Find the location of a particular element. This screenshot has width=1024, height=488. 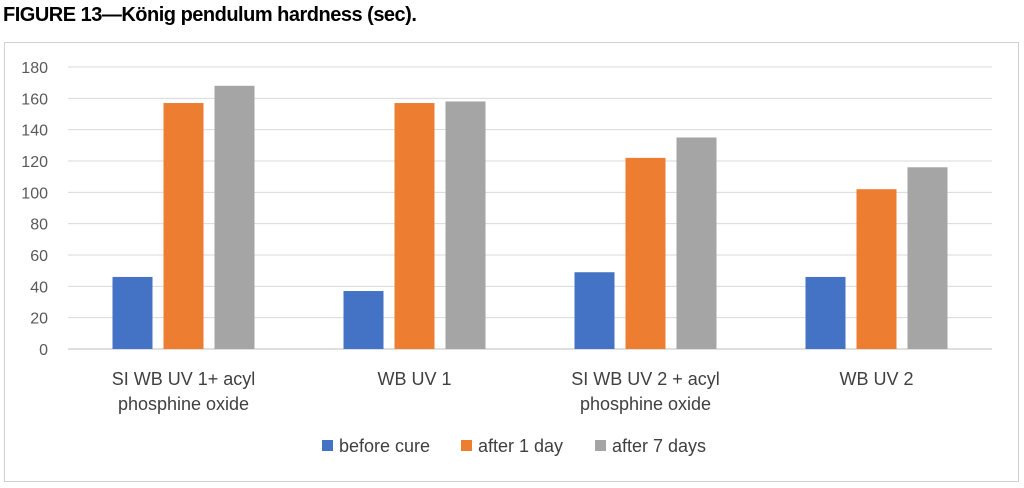

legend-swatch-after-7-days is located at coordinates (600, 445).